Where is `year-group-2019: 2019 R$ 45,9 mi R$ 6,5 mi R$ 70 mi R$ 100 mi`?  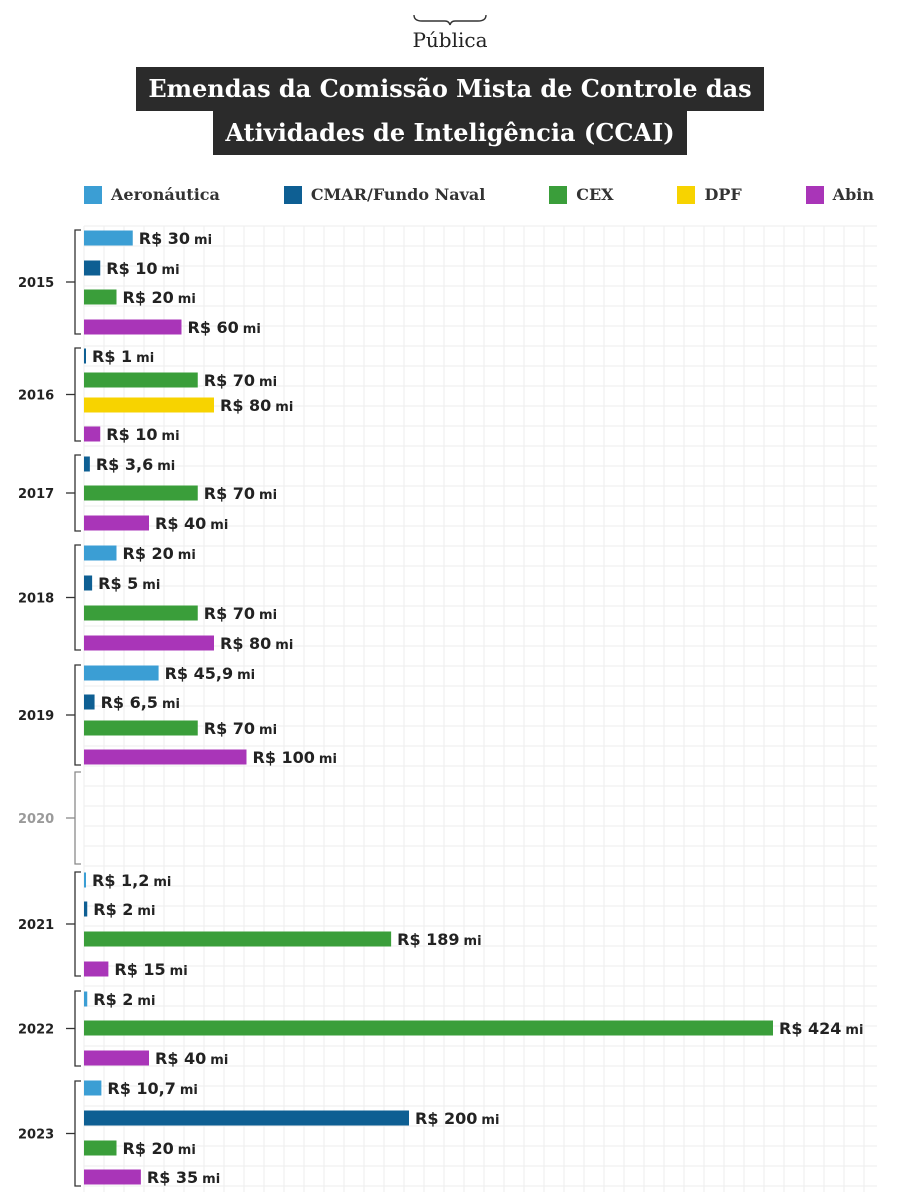
year-group-2019: 2019 R$ 45,9 mi R$ 6,5 mi R$ 70 mi R$ 100 mi is located at coordinates (177, 715).